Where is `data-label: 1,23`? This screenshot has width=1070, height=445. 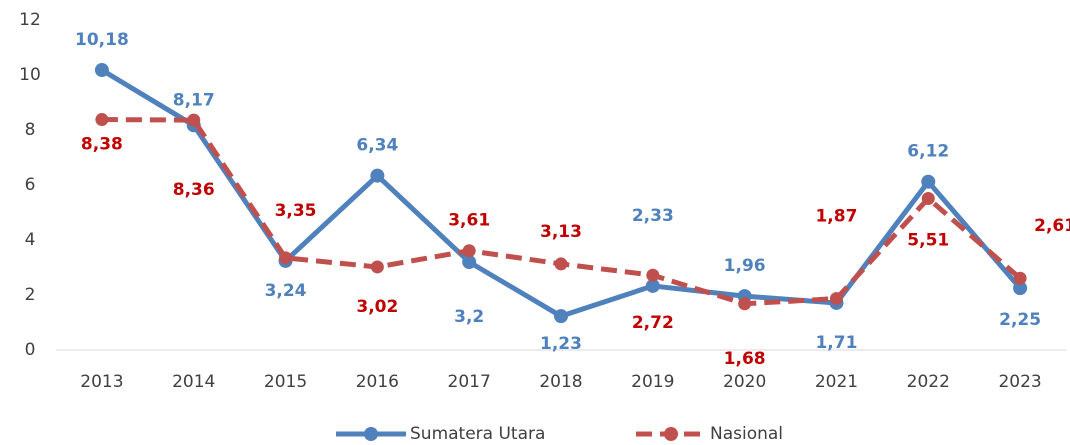 data-label: 1,23 is located at coordinates (561, 344).